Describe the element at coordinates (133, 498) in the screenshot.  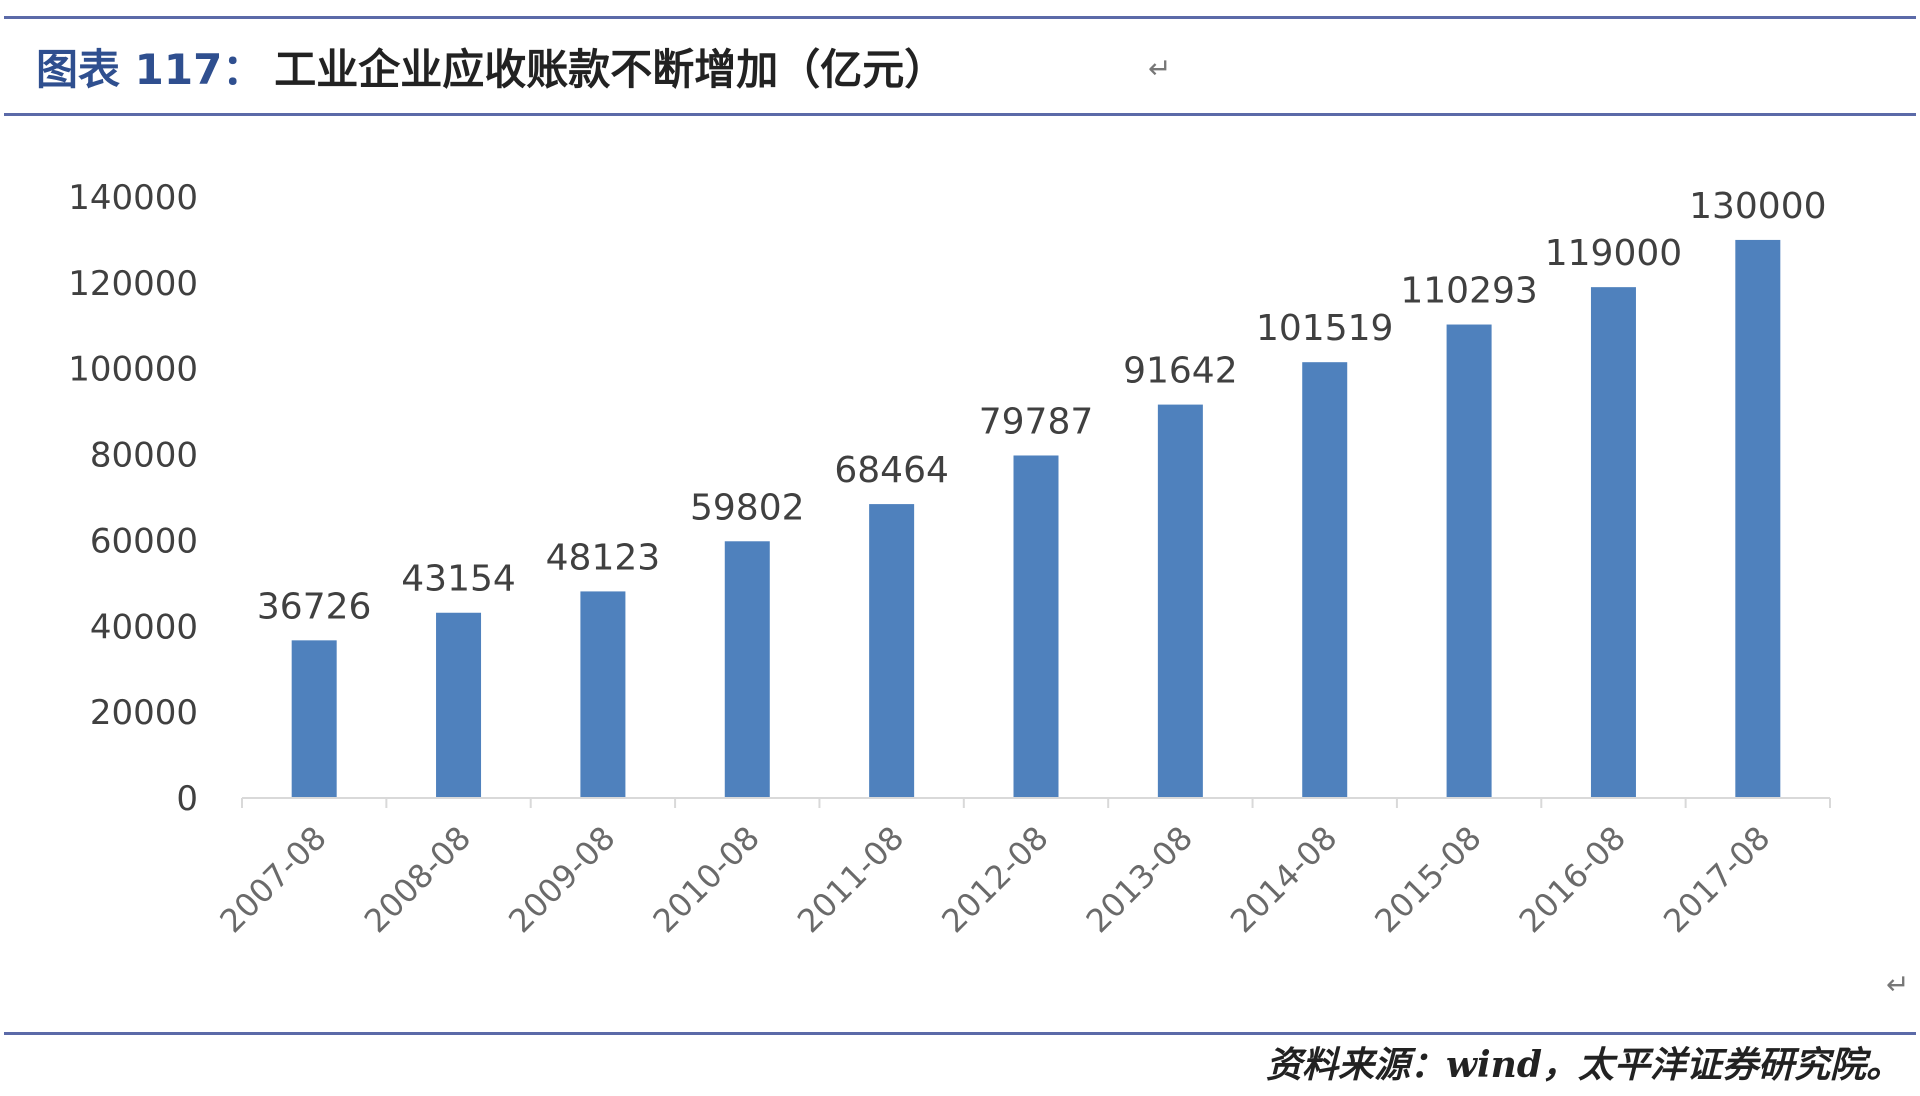
I see `y-axis-ticks: 0 20000 40000 60000 80000 100000 120000 140000` at that location.